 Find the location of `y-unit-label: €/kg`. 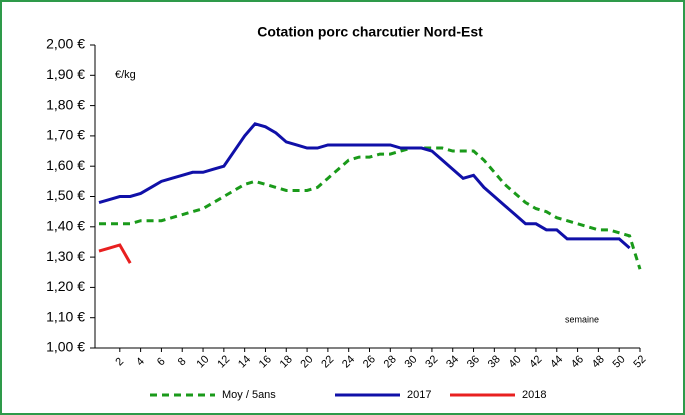

y-unit-label: €/kg is located at coordinates (125, 75).